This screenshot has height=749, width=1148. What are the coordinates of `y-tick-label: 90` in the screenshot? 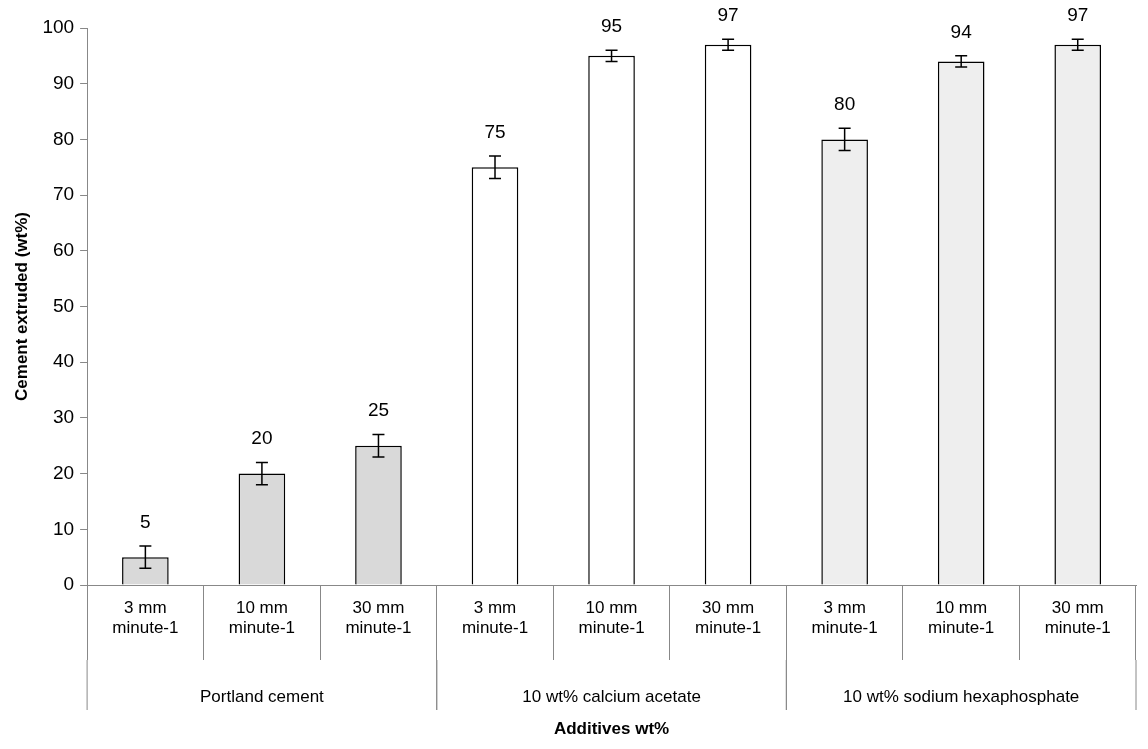 It's located at (63, 82).